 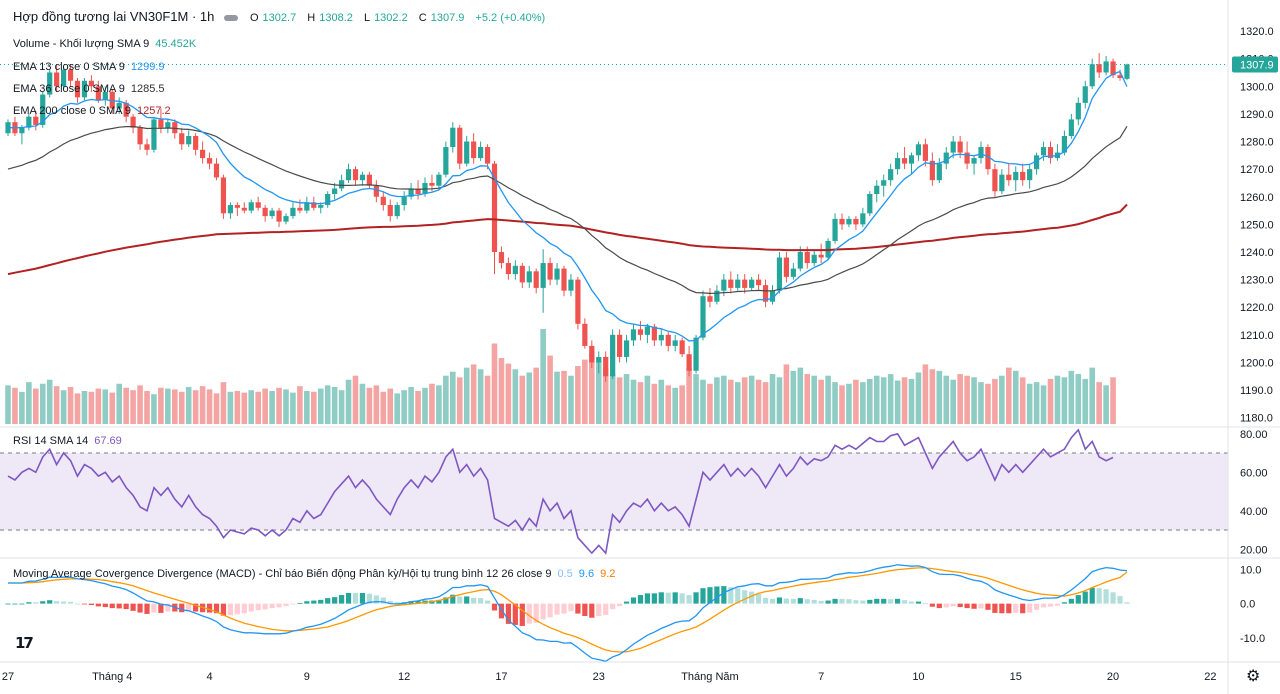 I want to click on time-tick-label: 27, so click(x=8, y=677).